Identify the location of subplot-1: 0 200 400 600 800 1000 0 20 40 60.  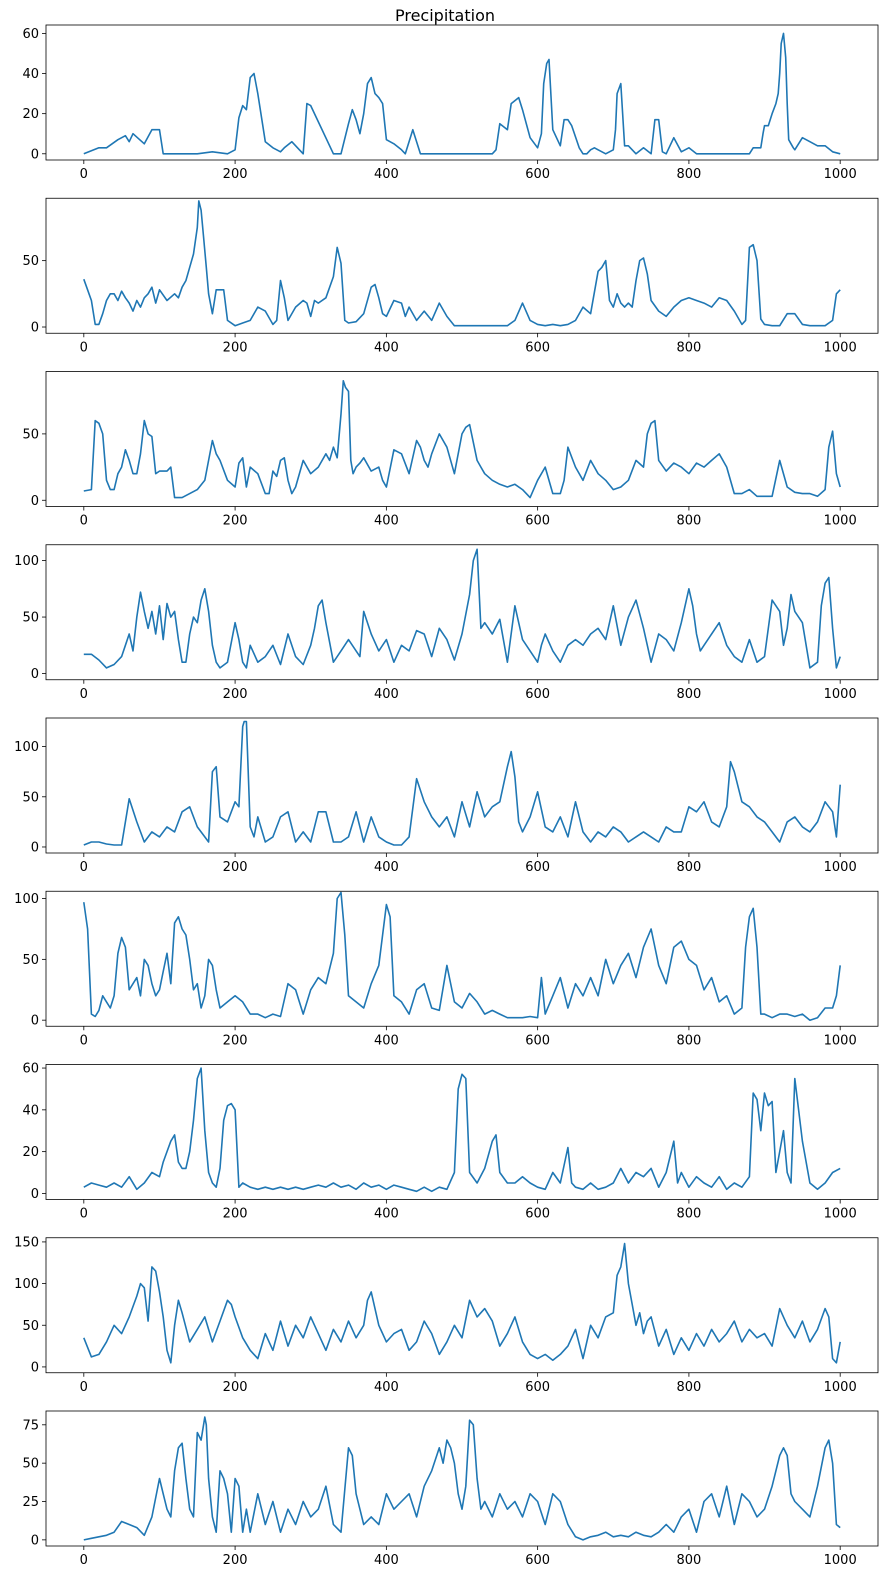
(450, 103).